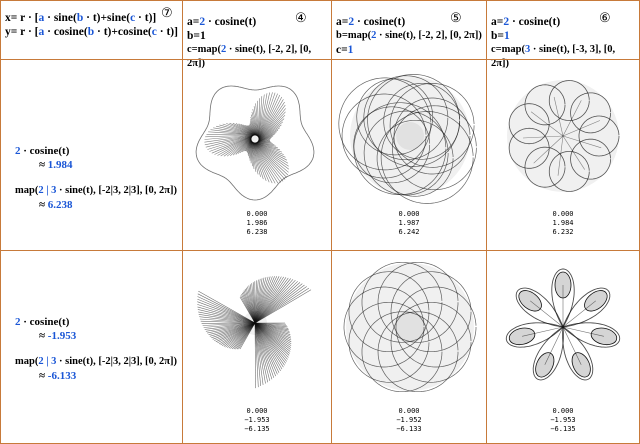 Image resolution: width=640 pixels, height=444 pixels. I want to click on row2-plot-1: 0.000 −1.953 −6.135, so click(257, 347).